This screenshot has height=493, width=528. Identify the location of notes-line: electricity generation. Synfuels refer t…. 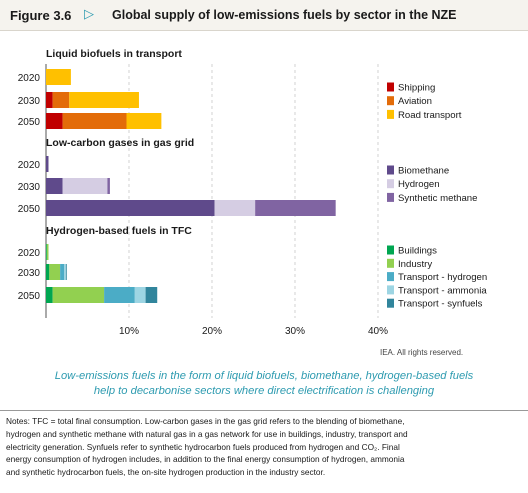
(203, 446).